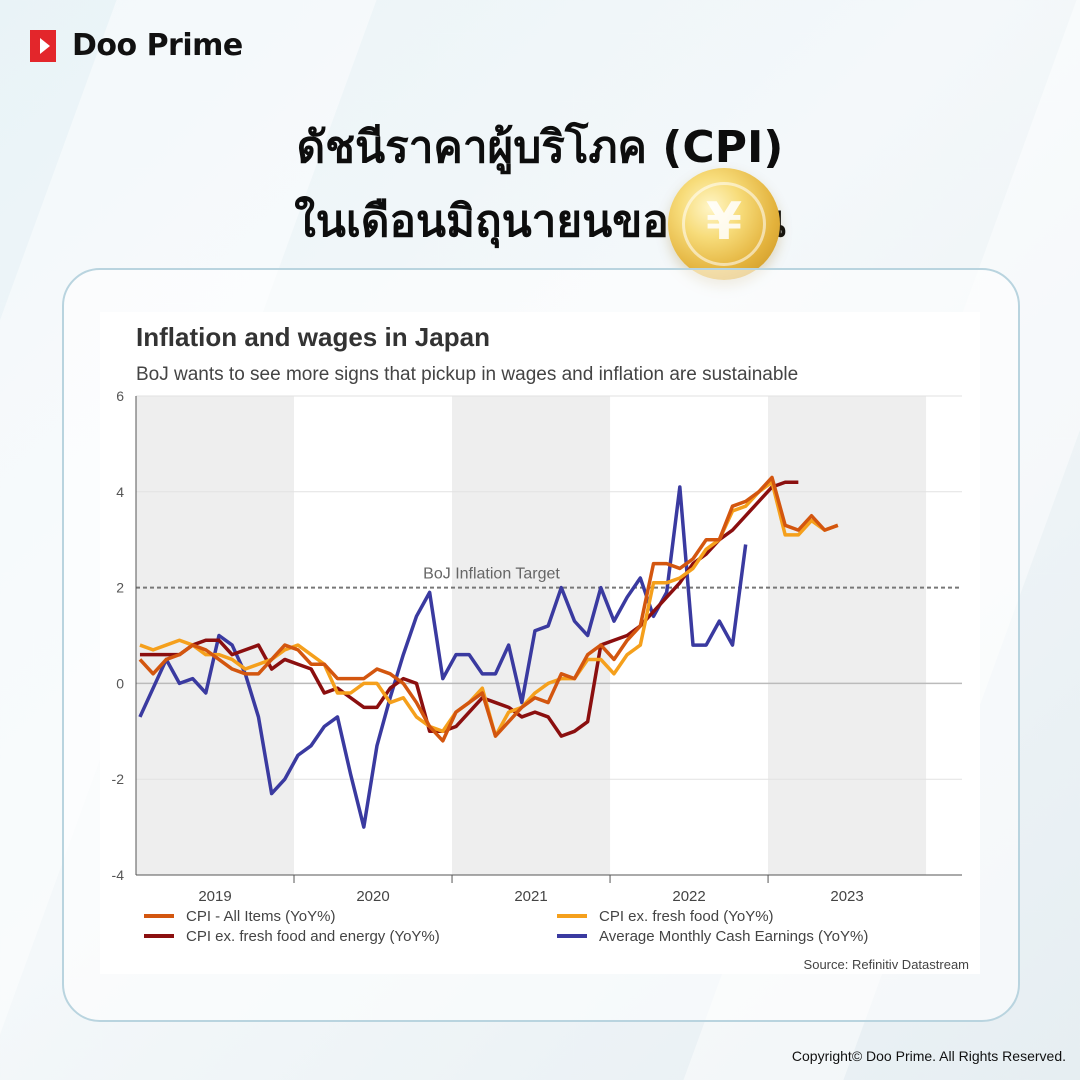 The width and height of the screenshot is (1080, 1080). Describe the element at coordinates (846, 896) in the screenshot. I see `x-tick-label-2023: 2023` at that location.